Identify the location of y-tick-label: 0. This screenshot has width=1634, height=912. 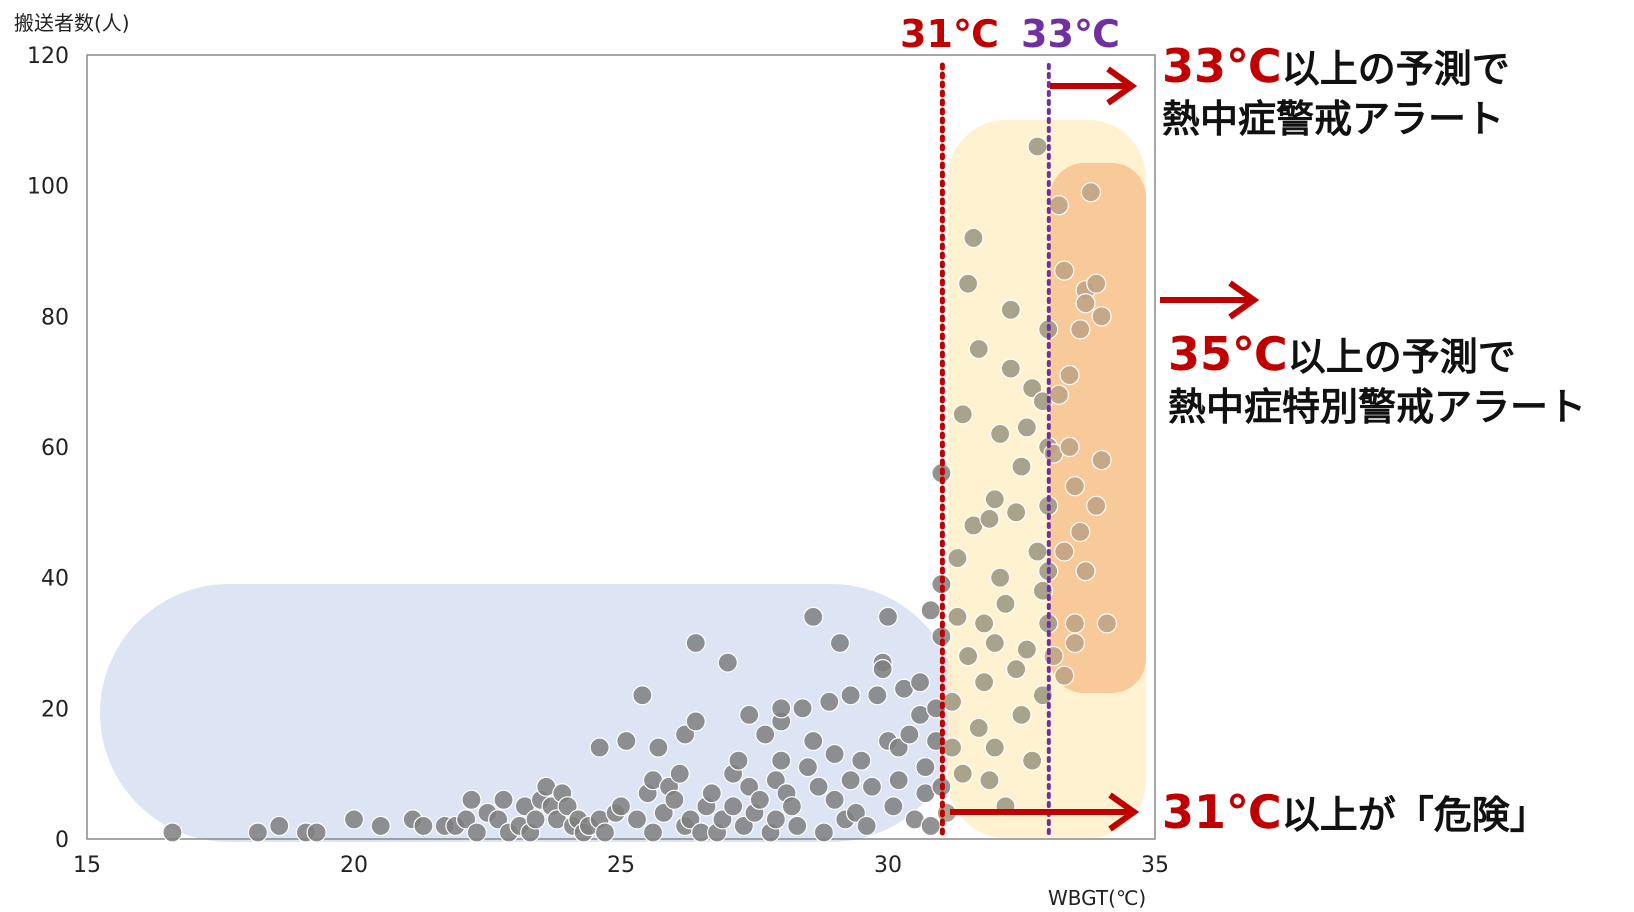
(62, 840).